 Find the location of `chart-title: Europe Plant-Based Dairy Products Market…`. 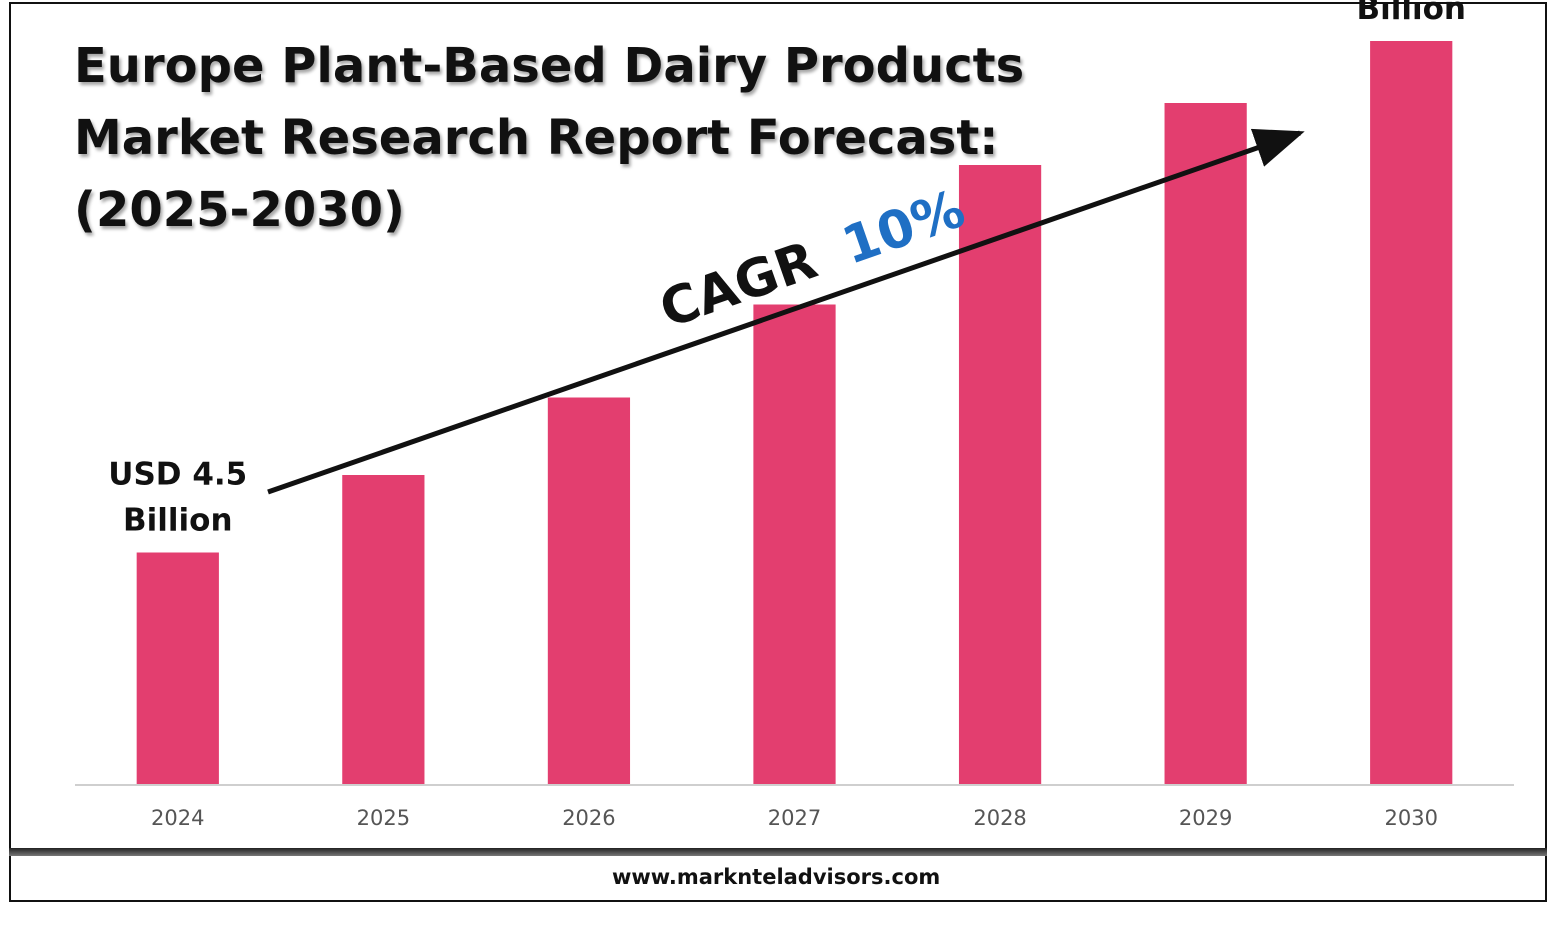

chart-title: Europe Plant-Based Dairy Products Market… is located at coordinates (574, 138).